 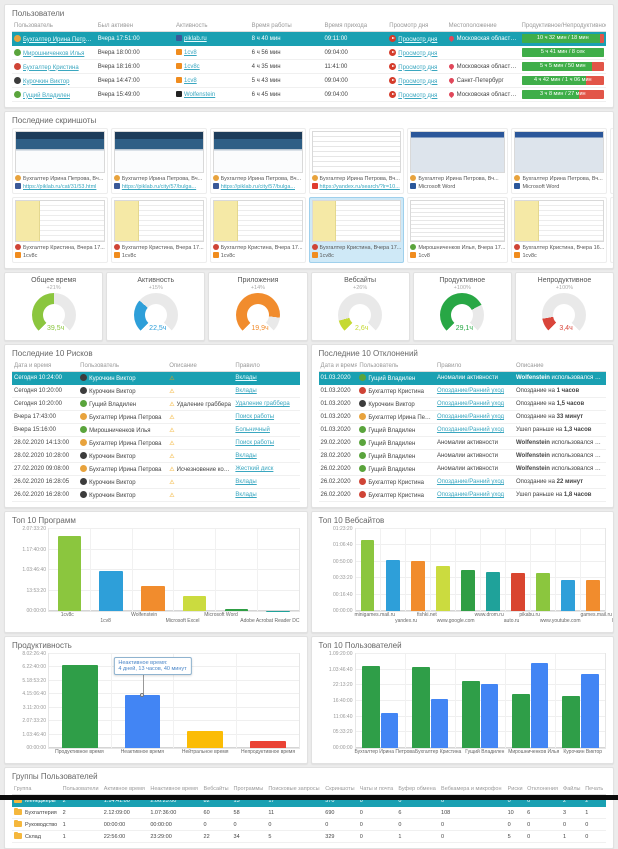 What do you see at coordinates (262, 404) in the screenshot?
I see `risk-rule-link: Удаление граббера` at bounding box center [262, 404].